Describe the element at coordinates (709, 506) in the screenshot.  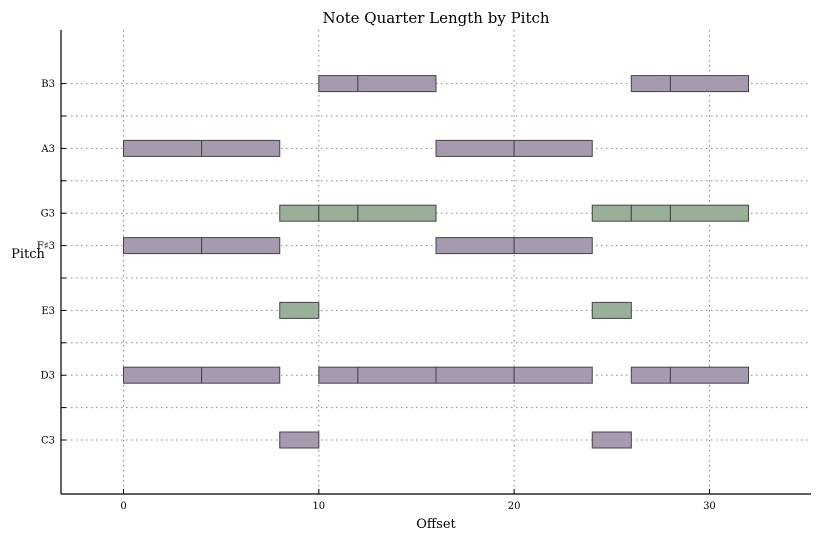
I see `x-tick-label: 30` at that location.